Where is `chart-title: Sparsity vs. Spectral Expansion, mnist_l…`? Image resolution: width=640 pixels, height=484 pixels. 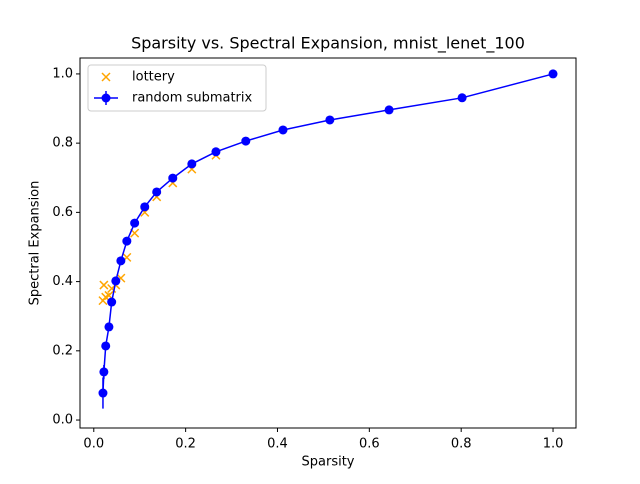 chart-title: Sparsity vs. Spectral Expansion, mnist_l… is located at coordinates (328, 44).